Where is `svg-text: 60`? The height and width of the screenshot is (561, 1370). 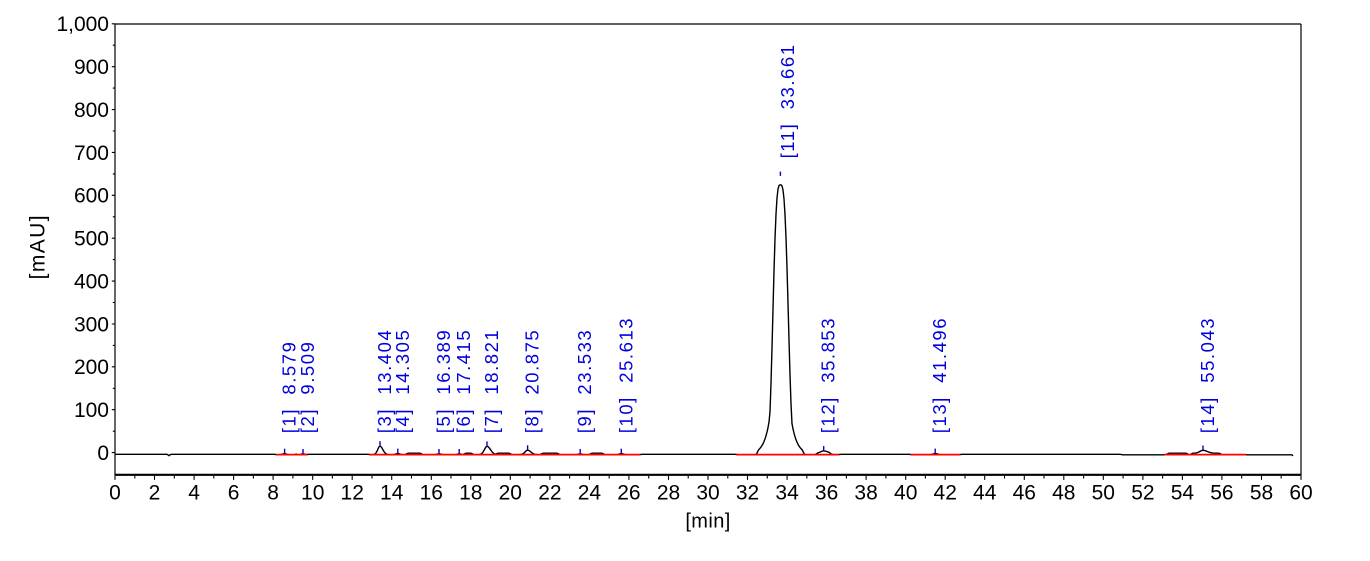
svg-text: 60 is located at coordinates (1300, 492).